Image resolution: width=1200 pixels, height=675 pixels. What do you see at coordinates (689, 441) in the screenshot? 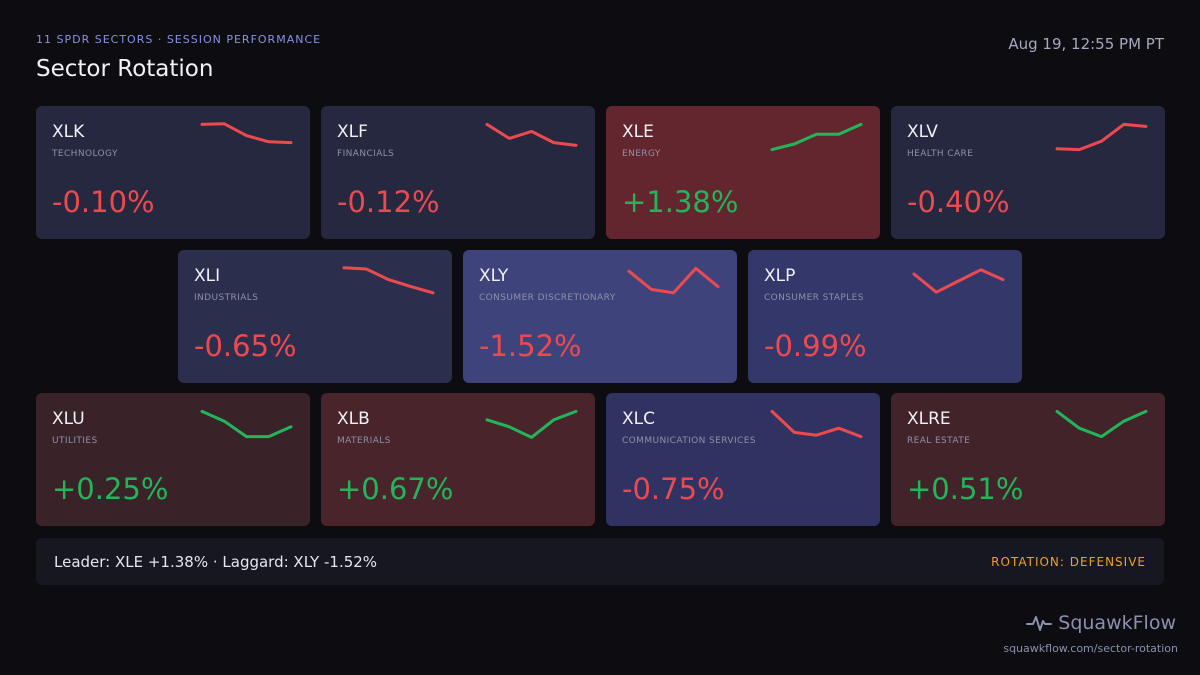
I see `sector-name: COMMUNICATION SERVICES` at bounding box center [689, 441].